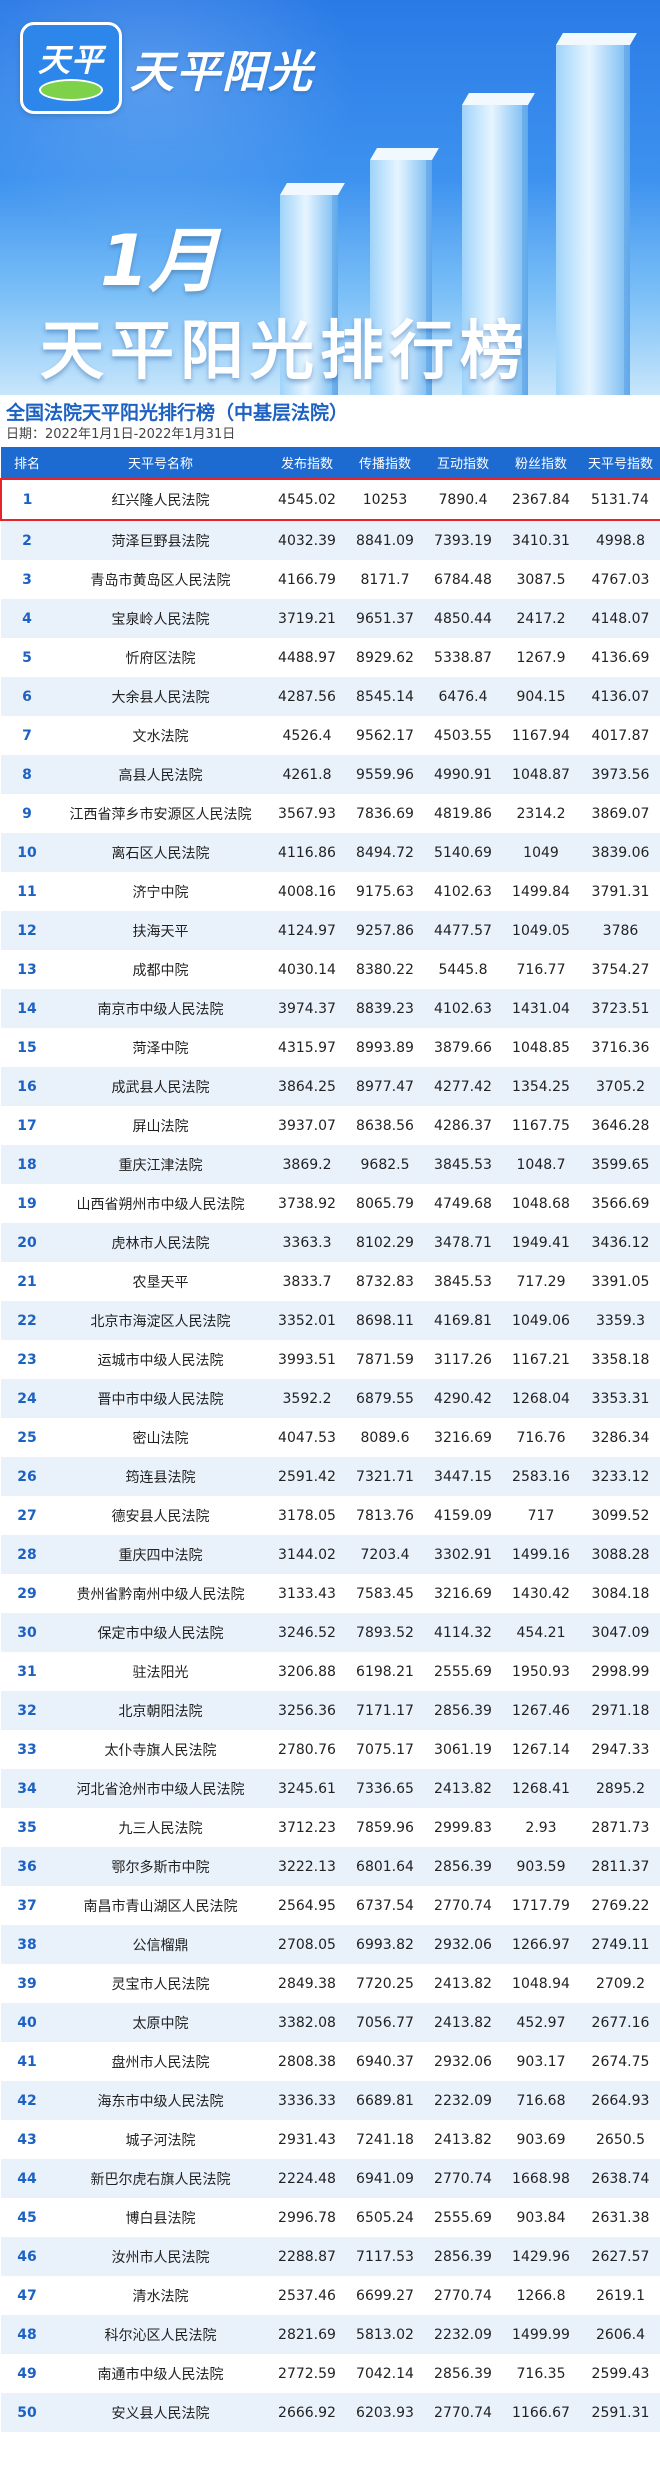 The width and height of the screenshot is (660, 2490). Describe the element at coordinates (620, 1320) in the screenshot. I see `total-index-cell: 3359.3` at that location.